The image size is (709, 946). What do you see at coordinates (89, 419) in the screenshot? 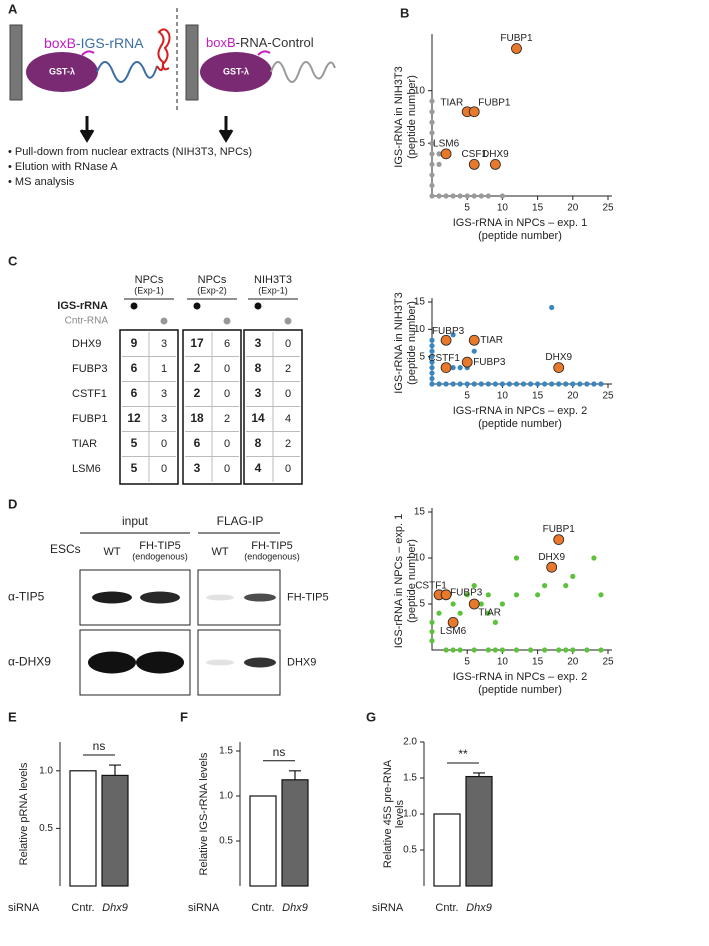
I see `row-label: FUBP1` at bounding box center [89, 419].